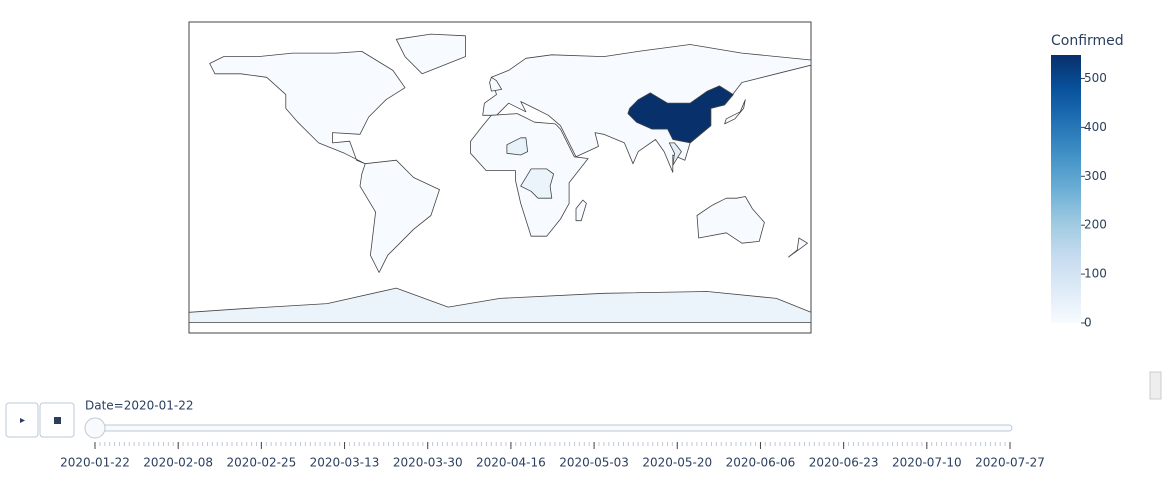 The width and height of the screenshot is (1162, 495). Describe the element at coordinates (345, 463) in the screenshot. I see `slider-tick-label: 2020-03-13` at that location.